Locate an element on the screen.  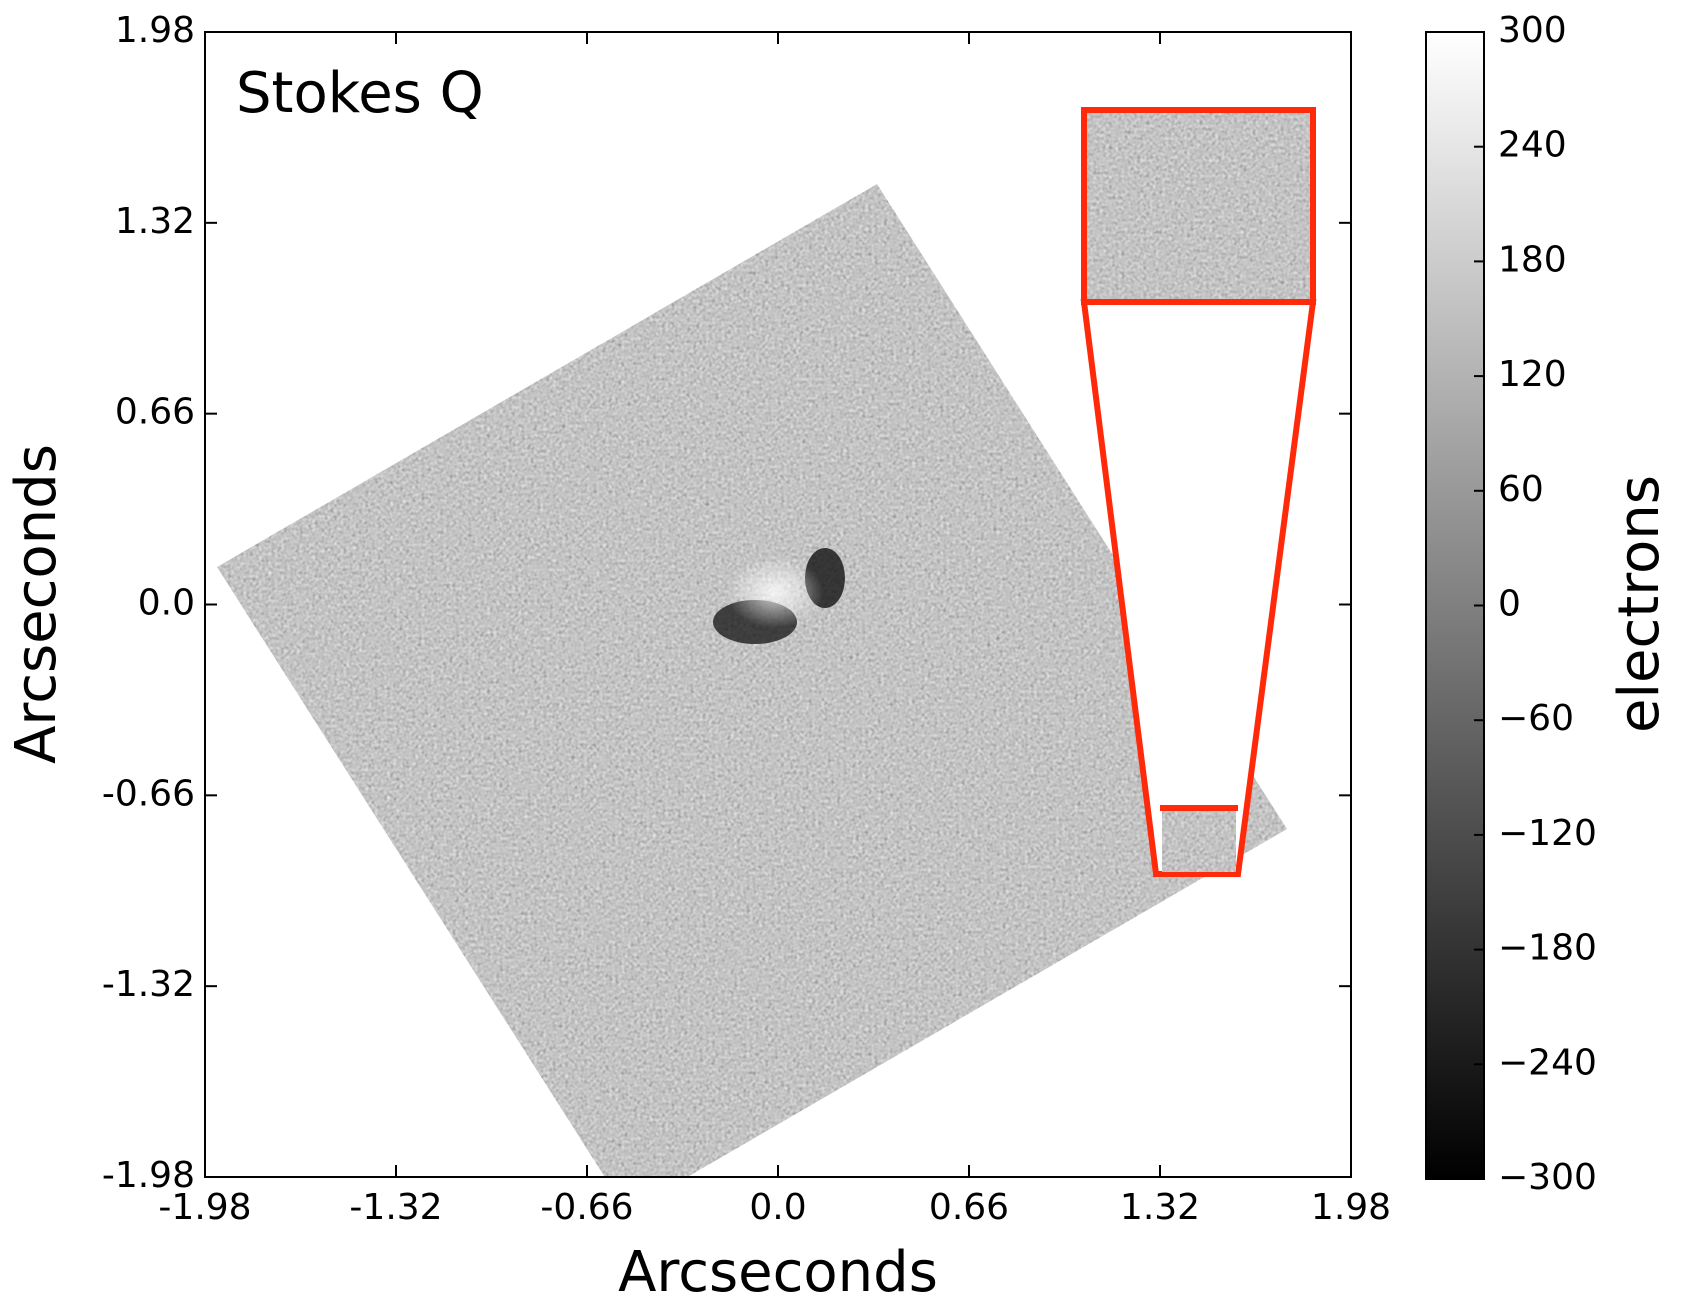
y-tick-label: 1.32 is located at coordinates (155, 221).